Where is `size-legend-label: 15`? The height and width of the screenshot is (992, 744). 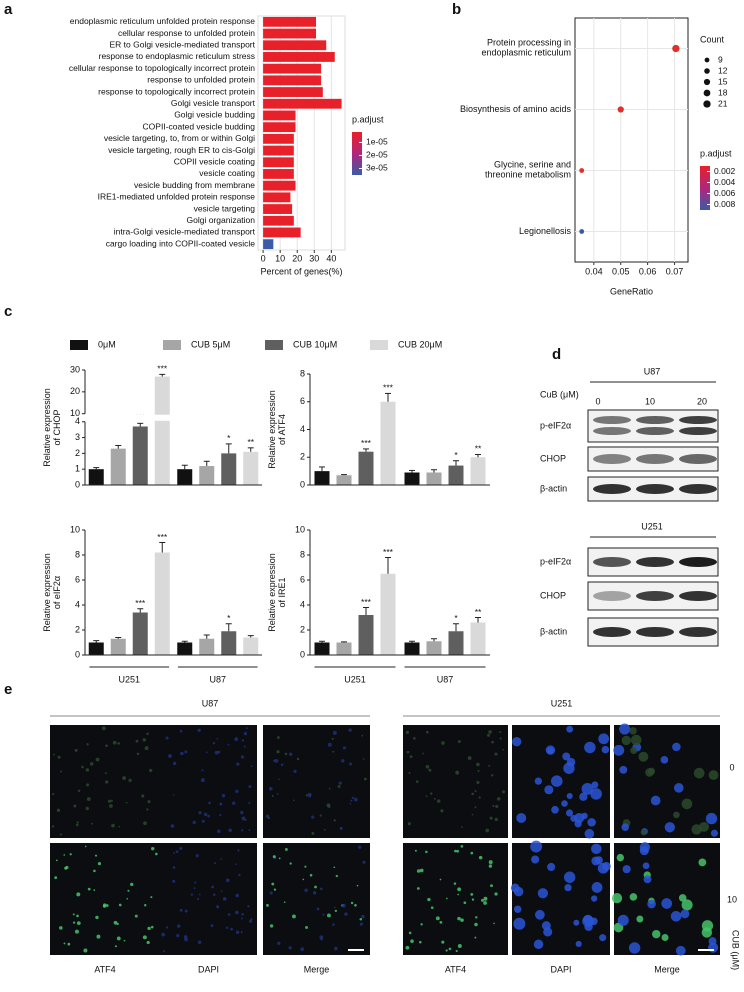 size-legend-label: 15 is located at coordinates (723, 81).